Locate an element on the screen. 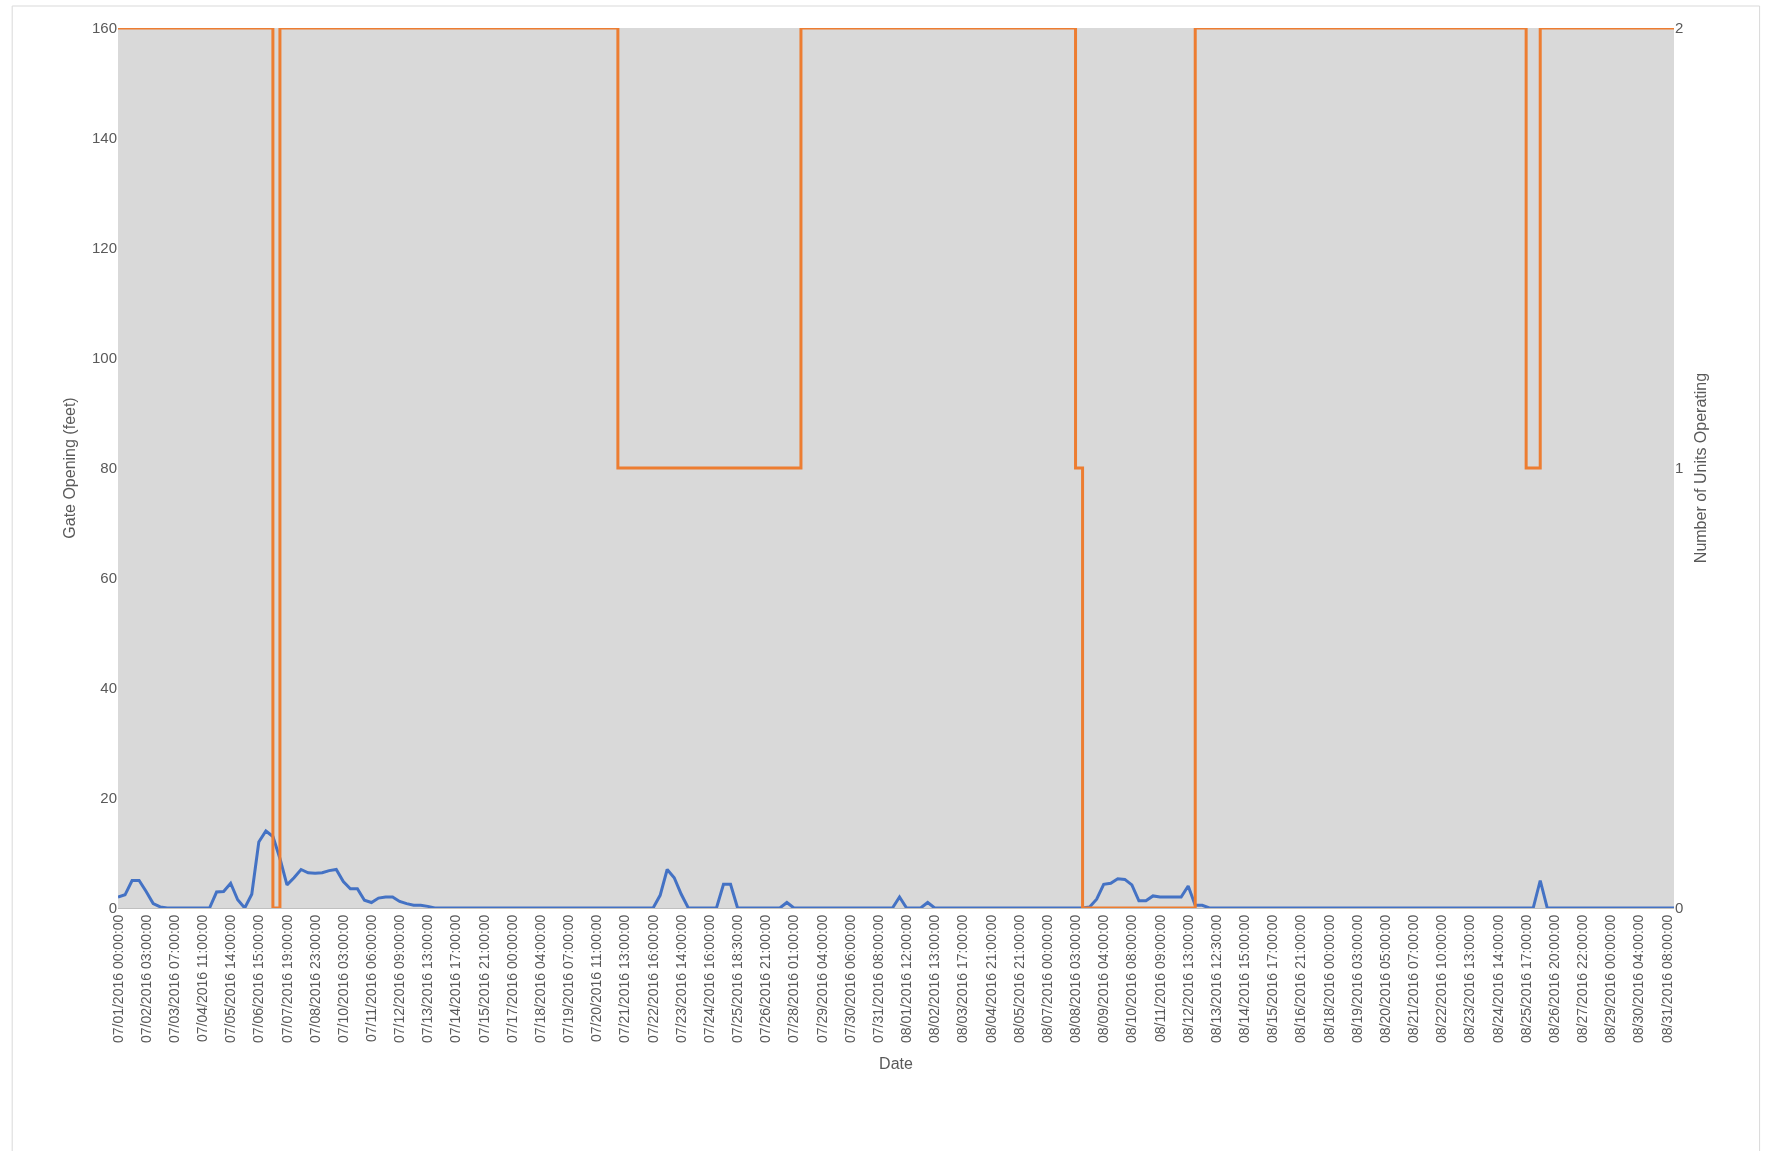 This screenshot has width=1765, height=1151. x-tick-label: 08/11/2016 09:00:00 is located at coordinates (1159, 978).